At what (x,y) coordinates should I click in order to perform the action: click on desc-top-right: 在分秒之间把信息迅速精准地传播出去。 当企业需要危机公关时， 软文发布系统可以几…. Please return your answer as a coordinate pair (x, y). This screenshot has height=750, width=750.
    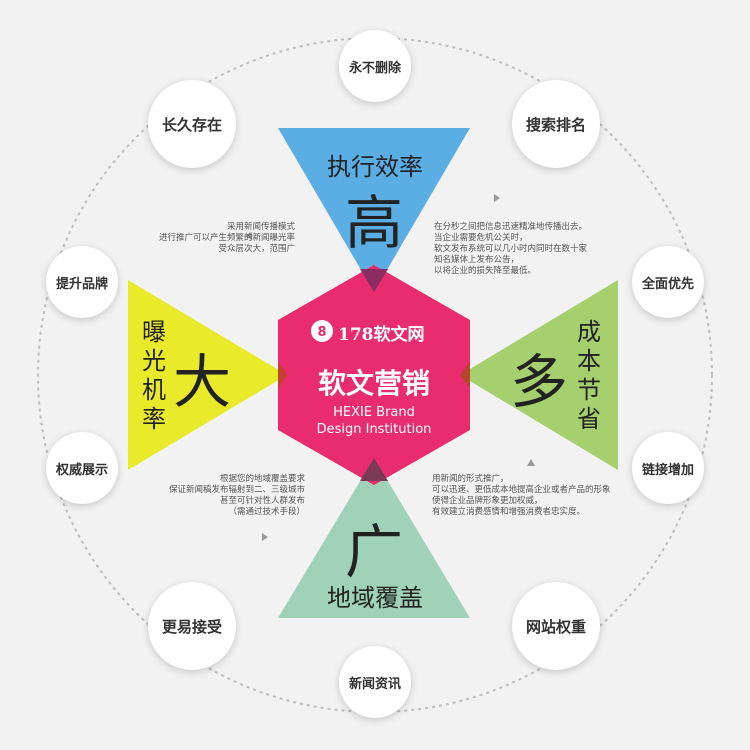
    Looking at the image, I should click on (511, 249).